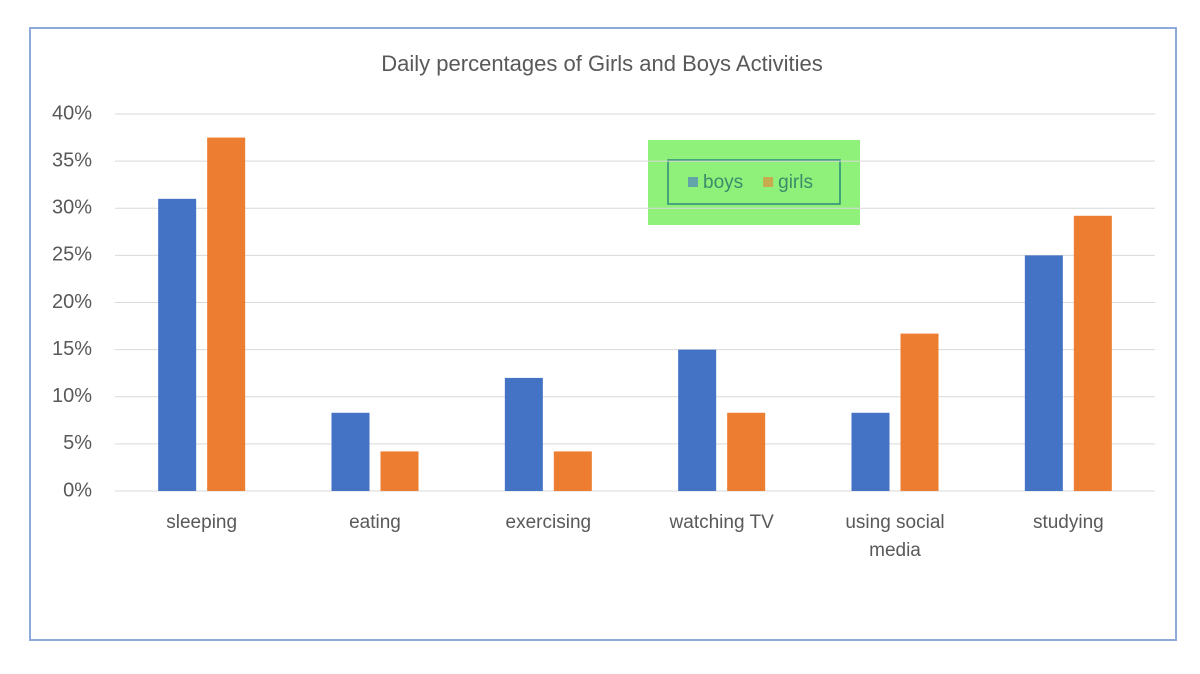  I want to click on highlight, so click(754, 182).